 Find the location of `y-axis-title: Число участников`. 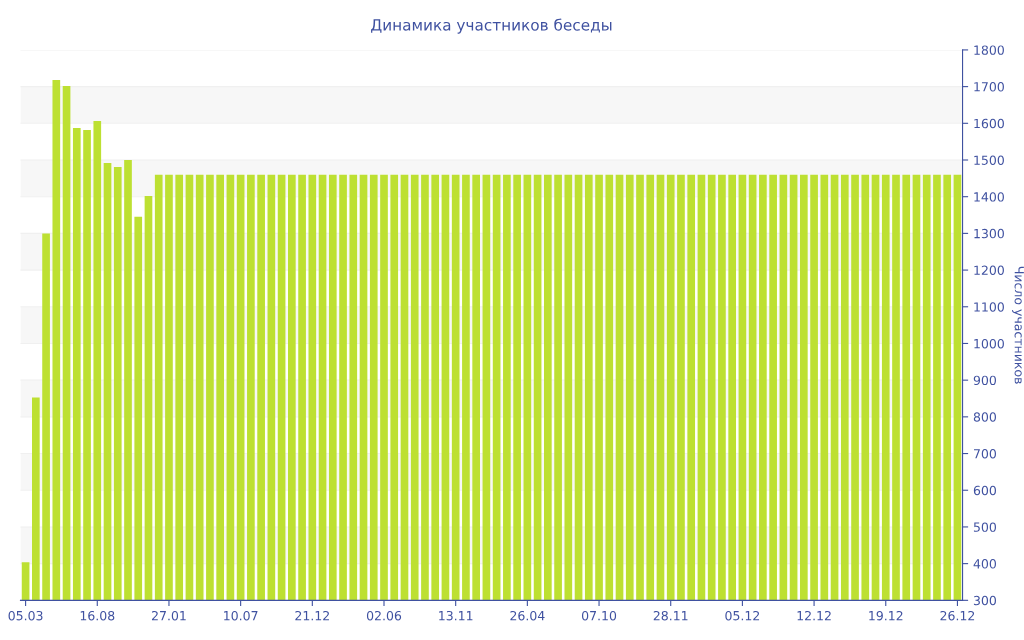

y-axis-title: Число участников is located at coordinates (1018, 325).